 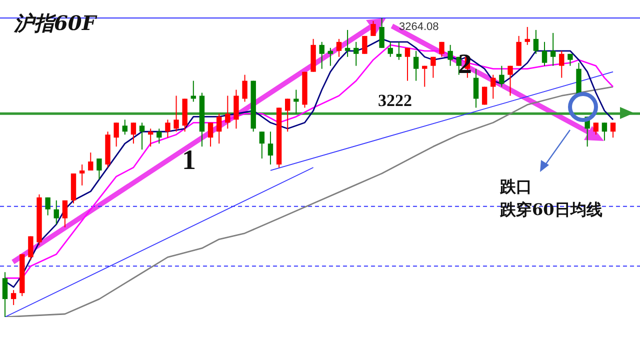 I want to click on chart-title: 沪指60F, so click(x=55, y=23).